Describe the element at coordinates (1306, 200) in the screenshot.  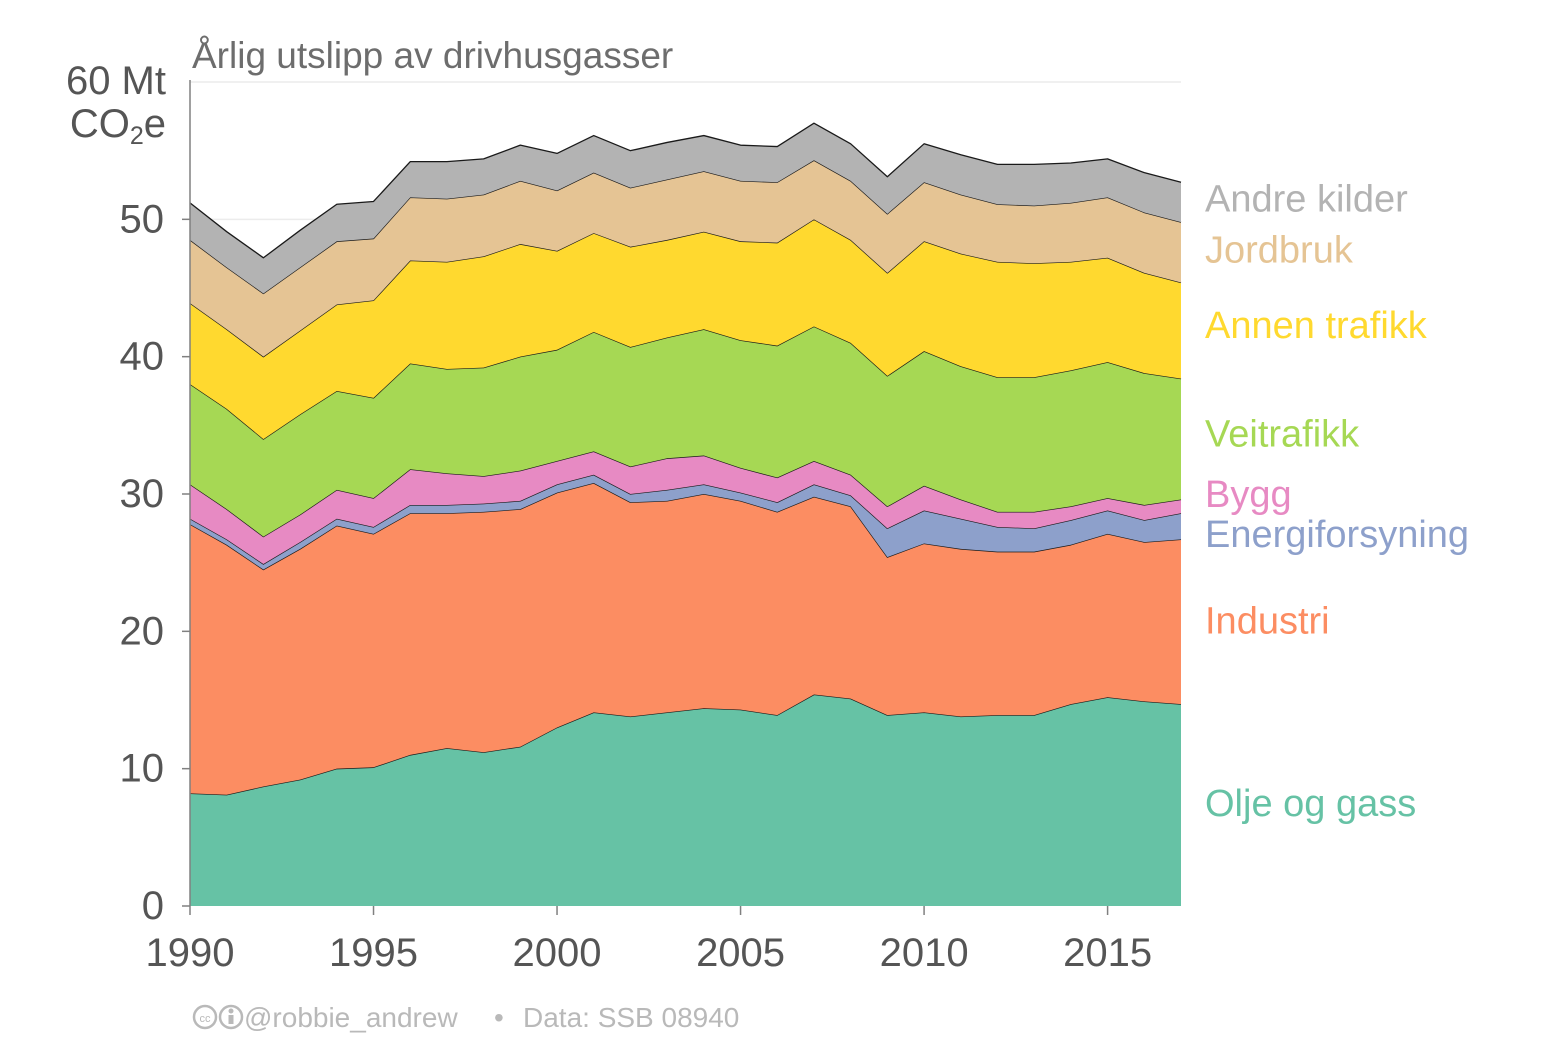
I see `series-label-andre-kilder: Andre kilder` at that location.